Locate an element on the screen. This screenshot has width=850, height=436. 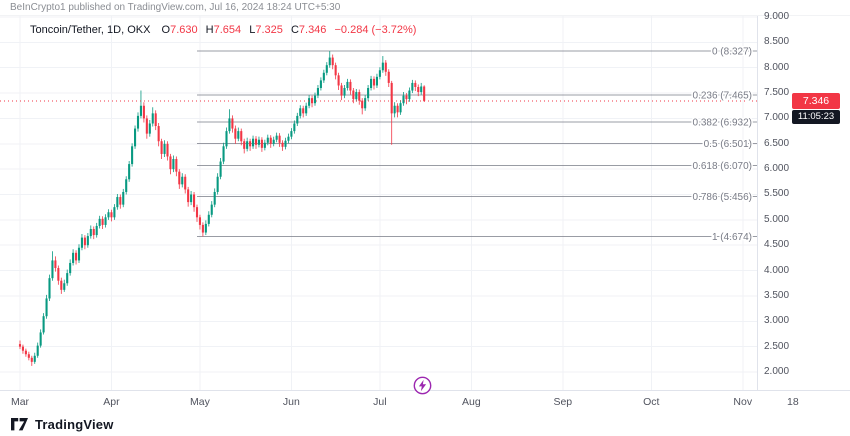
fib-label: 0.618 (6.070) is located at coordinates (723, 166).